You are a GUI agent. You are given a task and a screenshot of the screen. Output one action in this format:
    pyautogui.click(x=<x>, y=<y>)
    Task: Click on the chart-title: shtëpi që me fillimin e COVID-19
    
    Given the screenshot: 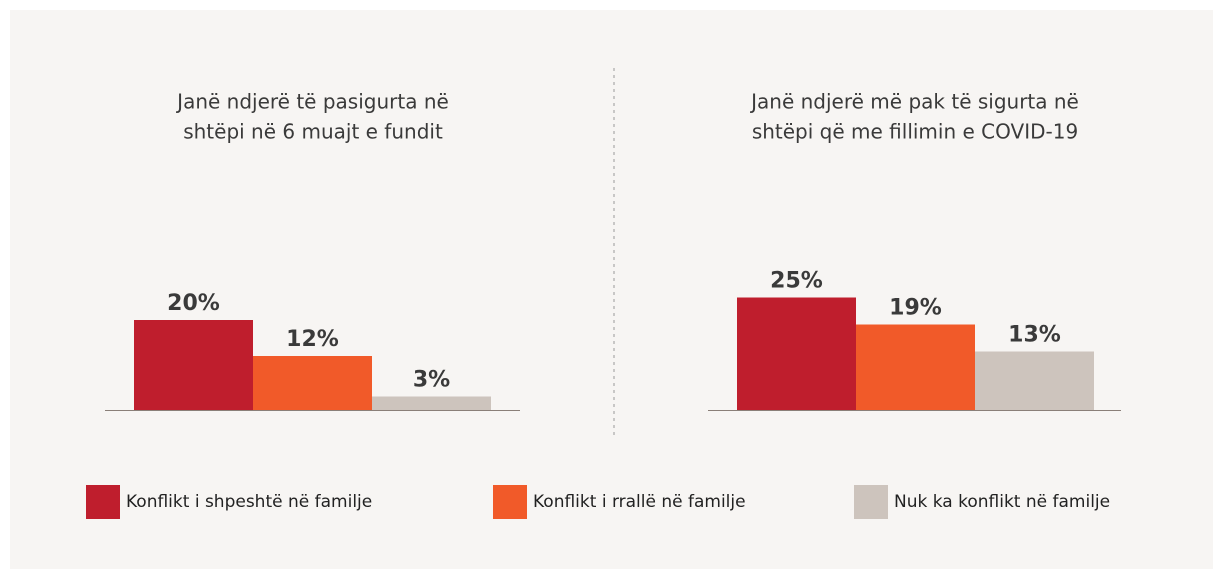 What is the action you would take?
    pyautogui.click(x=915, y=132)
    